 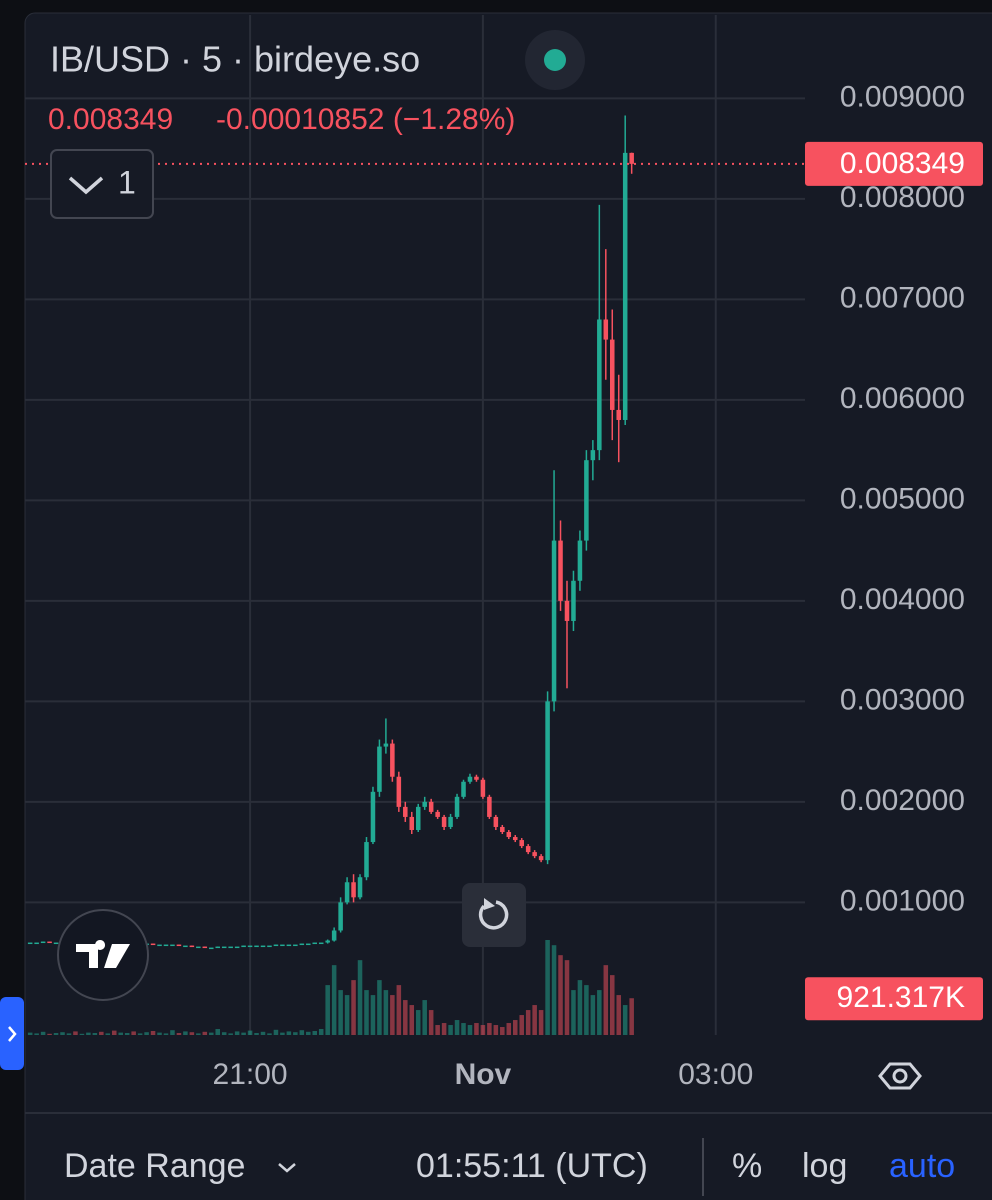 What do you see at coordinates (824, 1166) in the screenshot?
I see `log-toggle: log` at bounding box center [824, 1166].